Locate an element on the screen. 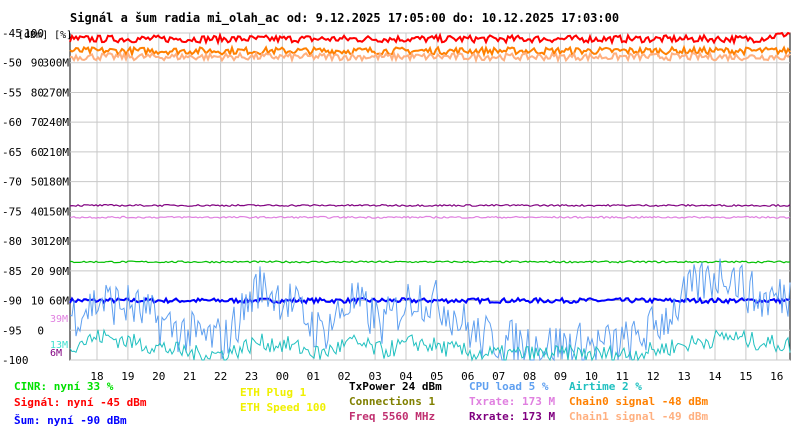 The image size is (800, 430). y-tick-label-dbm: -75 is located at coordinates (12, 211).